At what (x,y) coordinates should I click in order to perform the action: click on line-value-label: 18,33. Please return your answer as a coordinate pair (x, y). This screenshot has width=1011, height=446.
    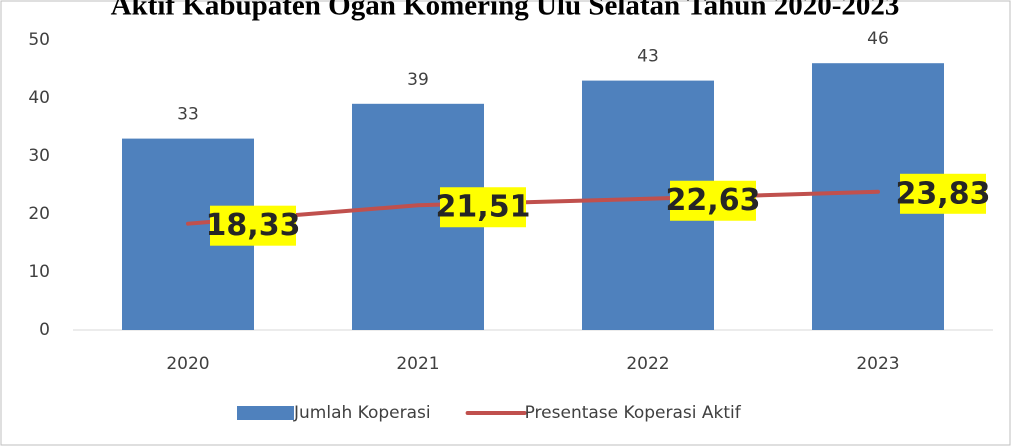
    Looking at the image, I should click on (253, 225).